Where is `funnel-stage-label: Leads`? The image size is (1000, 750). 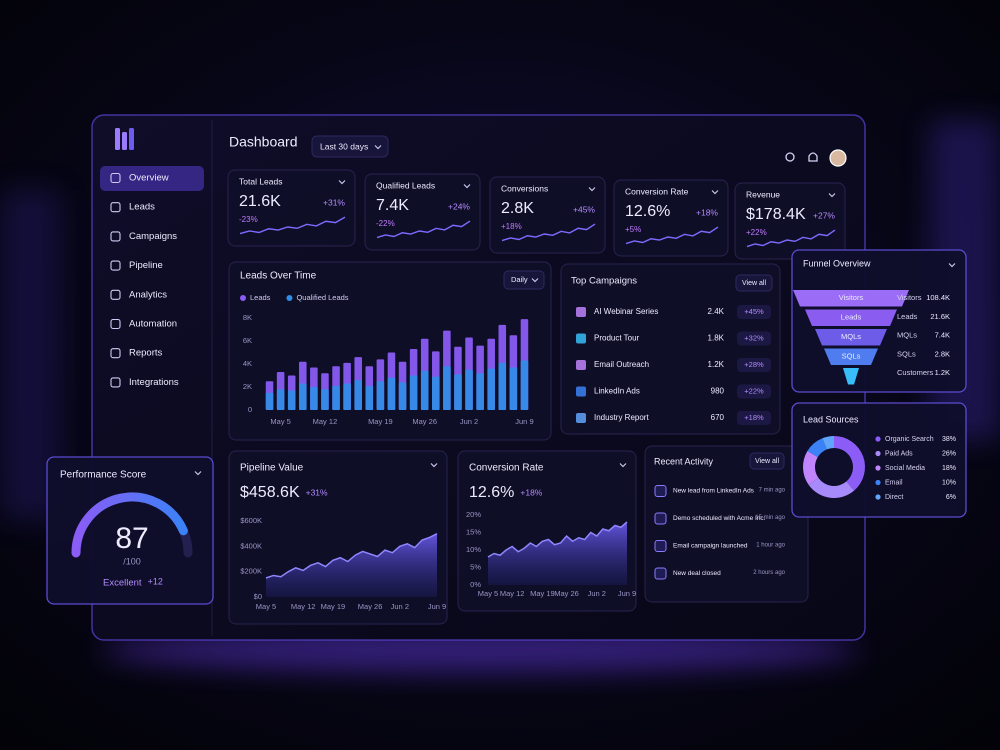
funnel-stage-label: Leads is located at coordinates (851, 317).